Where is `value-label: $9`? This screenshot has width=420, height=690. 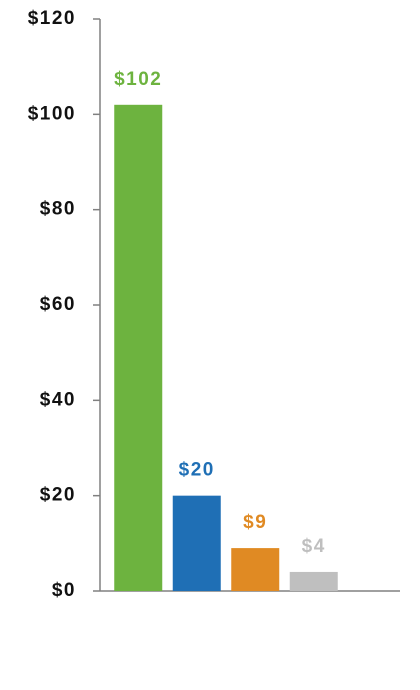
value-label: $9 is located at coordinates (255, 522).